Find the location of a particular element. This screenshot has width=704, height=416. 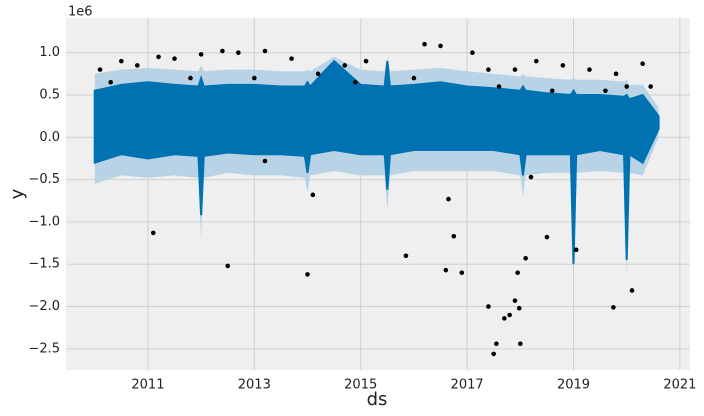

y-tick-label: −0.5 is located at coordinates (44, 179).